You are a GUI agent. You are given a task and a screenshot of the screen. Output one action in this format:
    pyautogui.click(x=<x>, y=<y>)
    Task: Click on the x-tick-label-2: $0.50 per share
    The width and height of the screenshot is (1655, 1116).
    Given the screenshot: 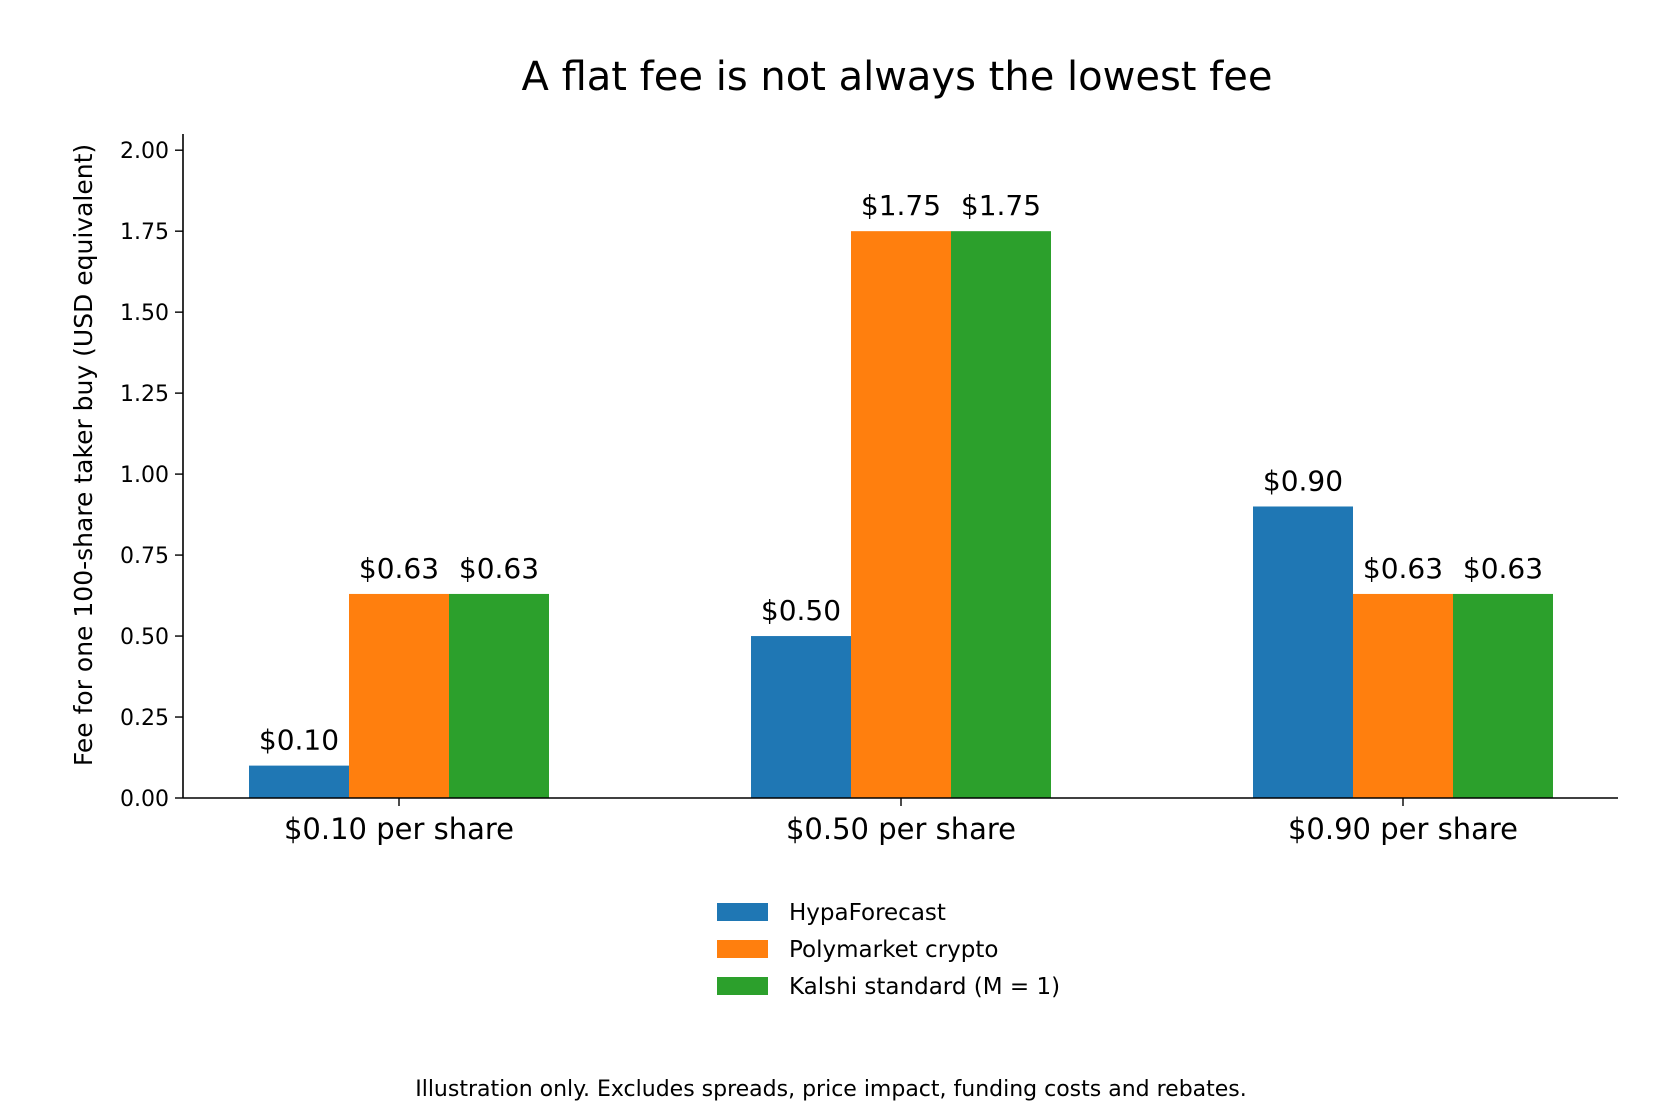 What is the action you would take?
    pyautogui.click(x=901, y=829)
    